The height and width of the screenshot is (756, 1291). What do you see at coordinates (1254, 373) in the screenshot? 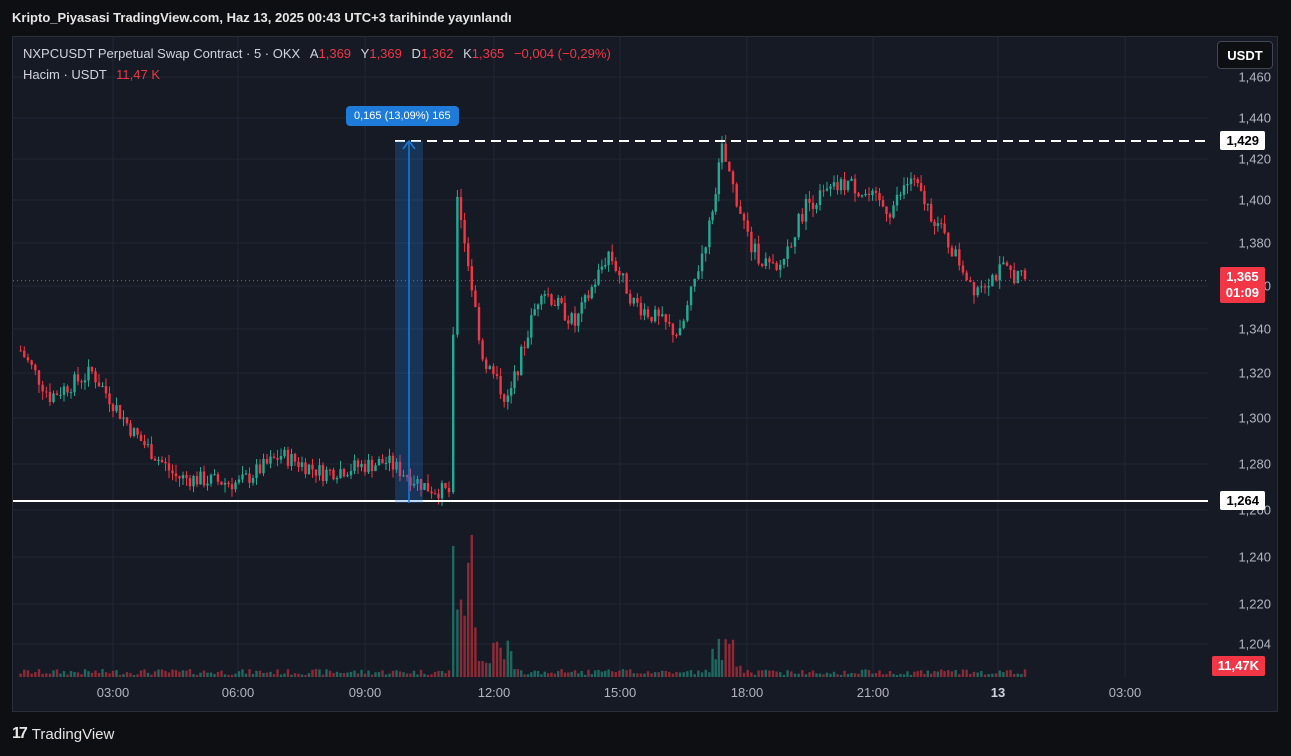
I see `price-tick: 1,320` at bounding box center [1254, 373].